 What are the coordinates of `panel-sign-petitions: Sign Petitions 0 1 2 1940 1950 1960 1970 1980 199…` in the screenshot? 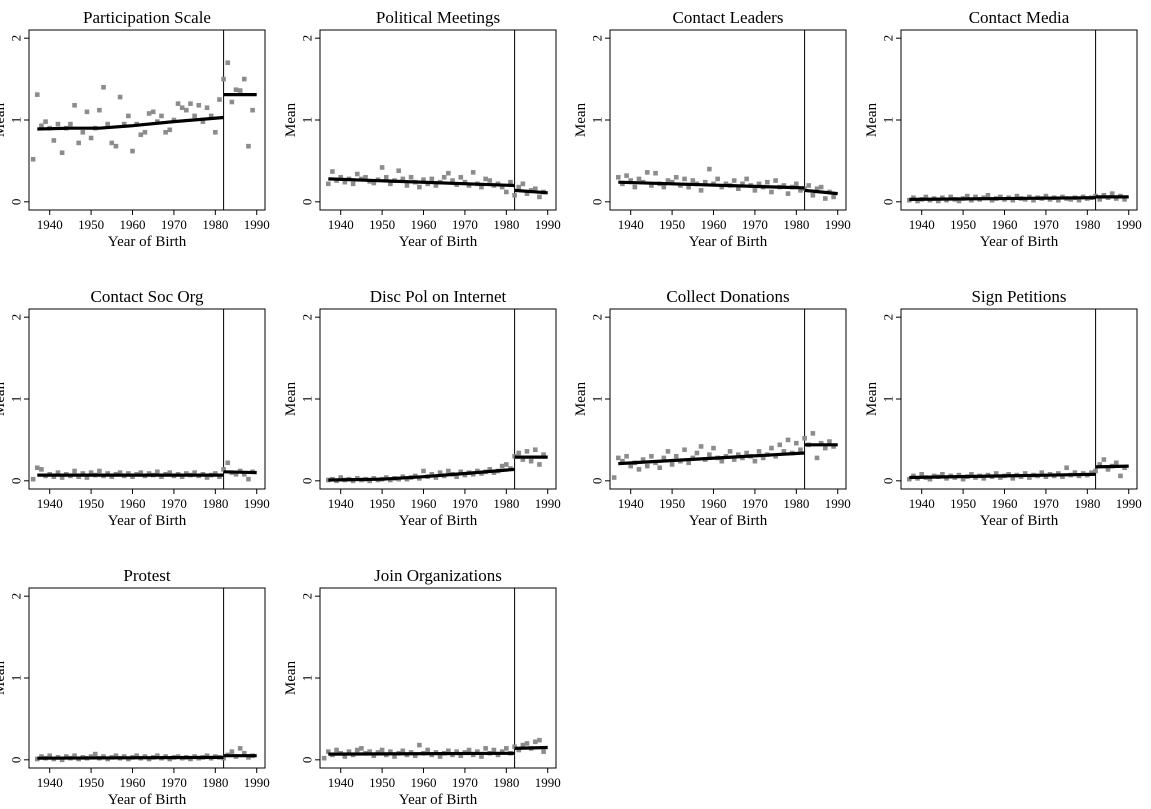 It's located at (1003, 408).